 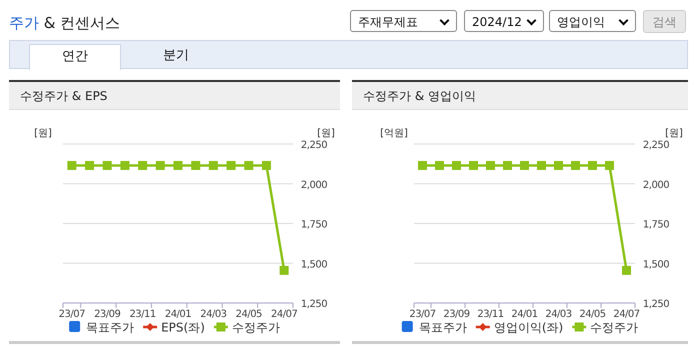 I want to click on y-axis-title: [원], so click(x=43, y=133).